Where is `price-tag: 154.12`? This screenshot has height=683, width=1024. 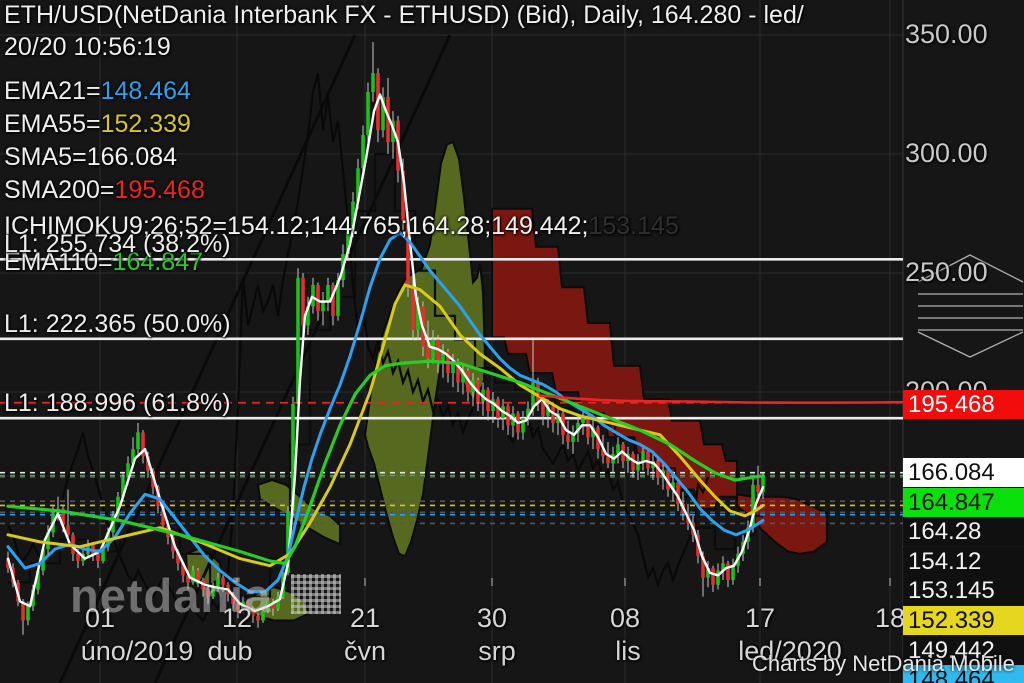
price-tag: 154.12 is located at coordinates (963, 561).